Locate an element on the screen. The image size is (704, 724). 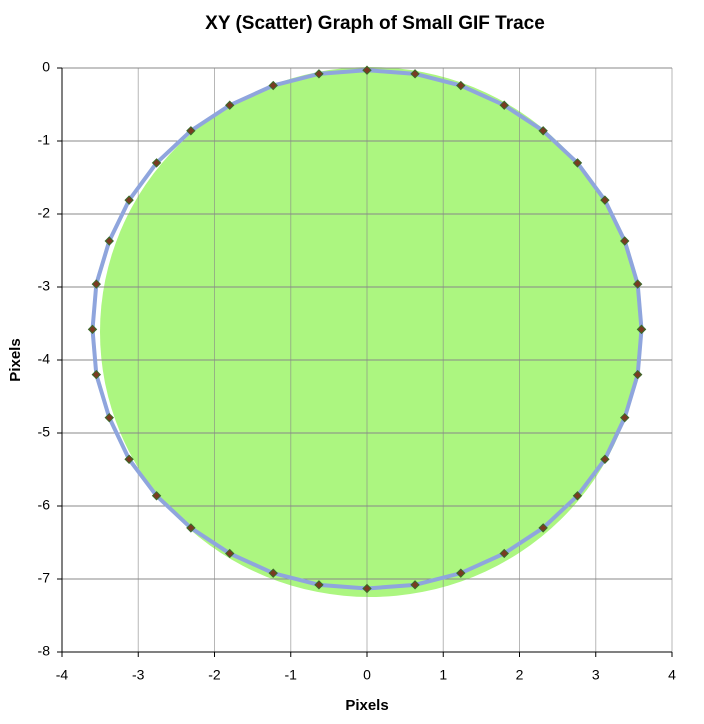
x-tick-label: -1 is located at coordinates (291, 675).